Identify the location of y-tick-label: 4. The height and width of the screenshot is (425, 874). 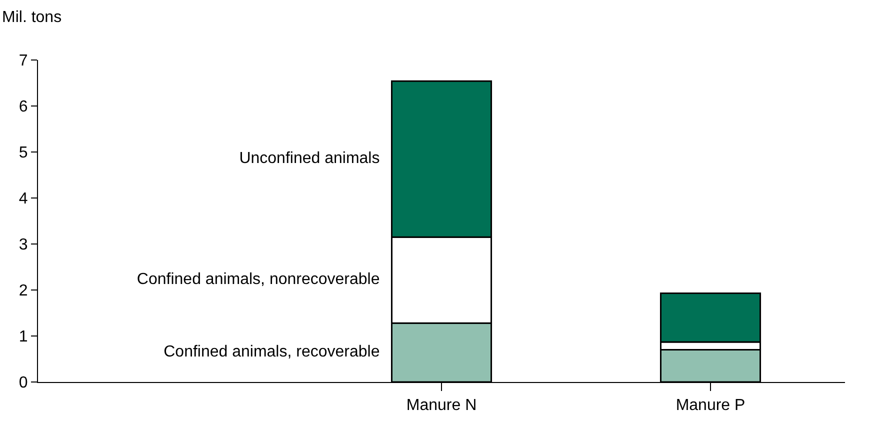
(23, 199).